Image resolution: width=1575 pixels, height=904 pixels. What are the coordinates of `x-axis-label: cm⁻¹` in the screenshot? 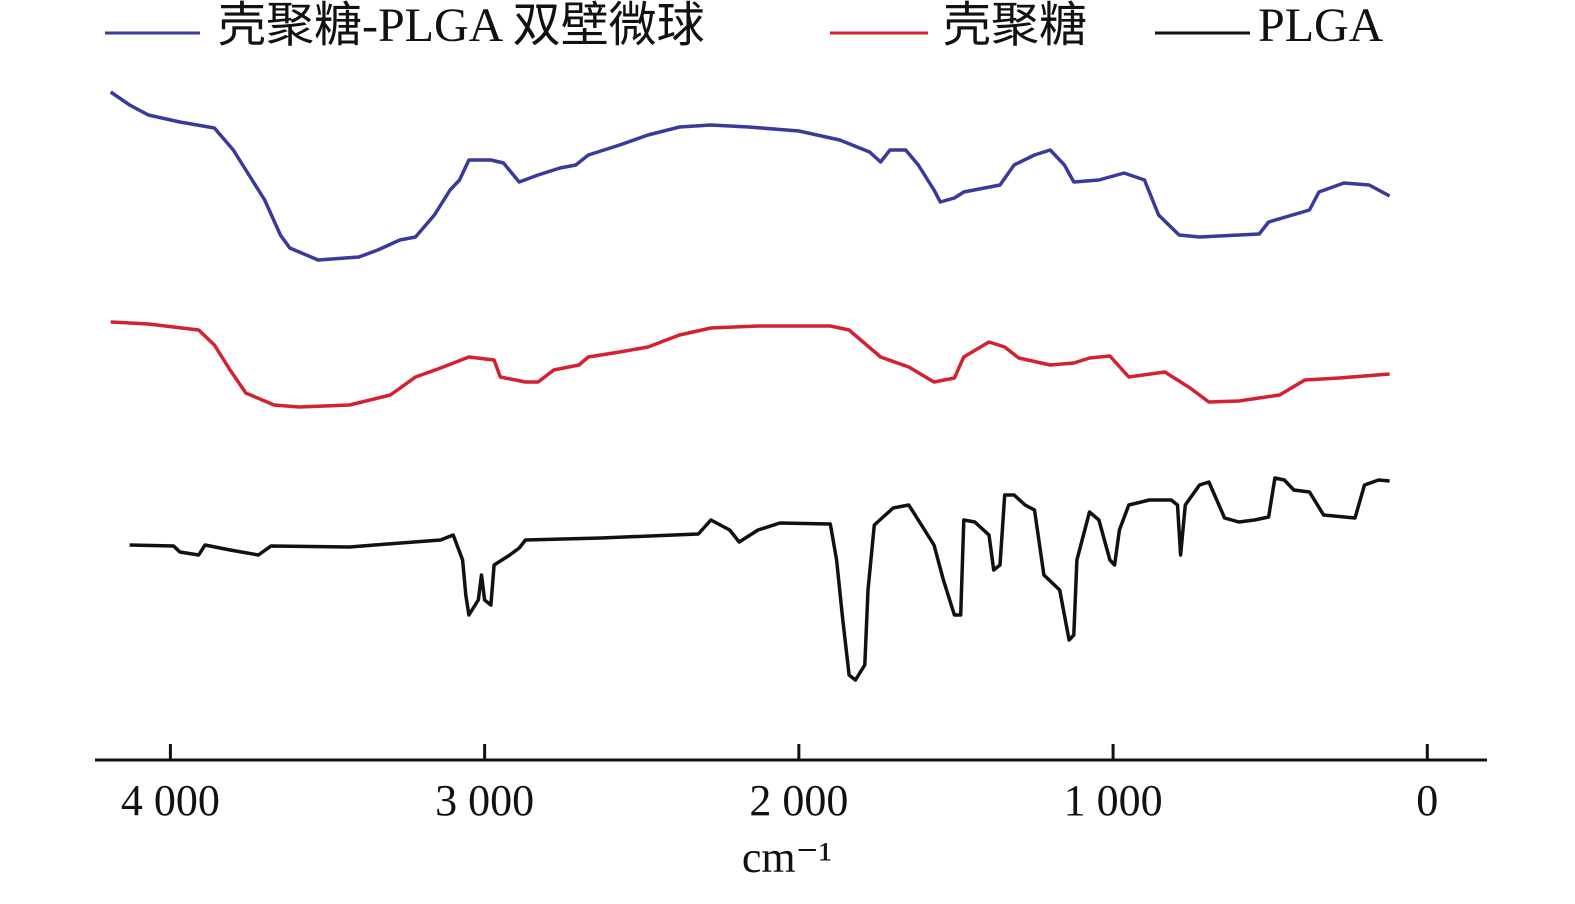 It's located at (787, 857).